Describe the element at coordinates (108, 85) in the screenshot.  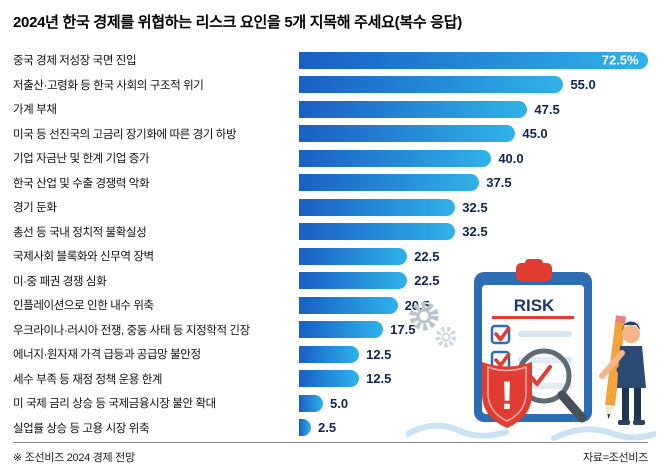
I see `category-label: 저출산·고령화 등 한국 사회의 구조적 위기` at that location.